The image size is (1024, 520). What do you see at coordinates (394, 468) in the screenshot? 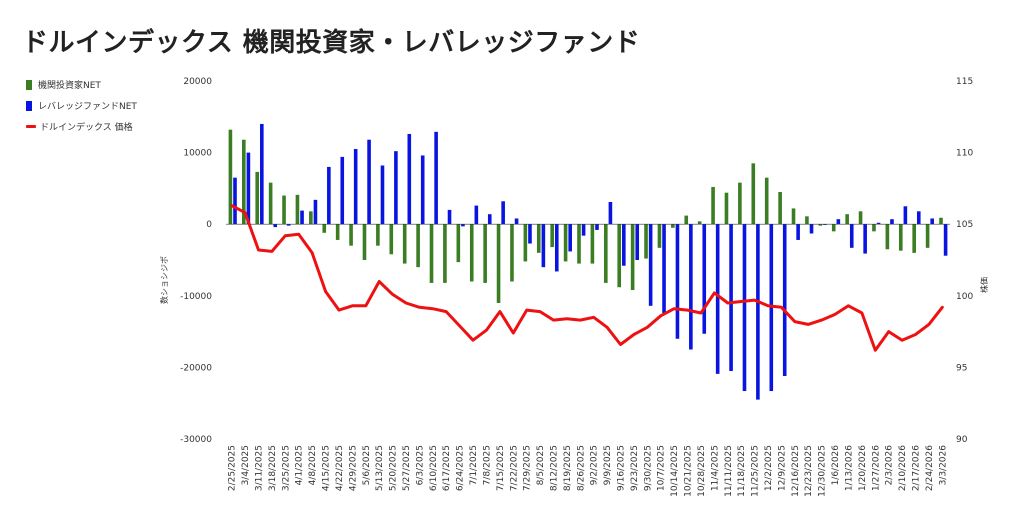
I see `x-tick-label: 5/20/2025` at bounding box center [394, 468].